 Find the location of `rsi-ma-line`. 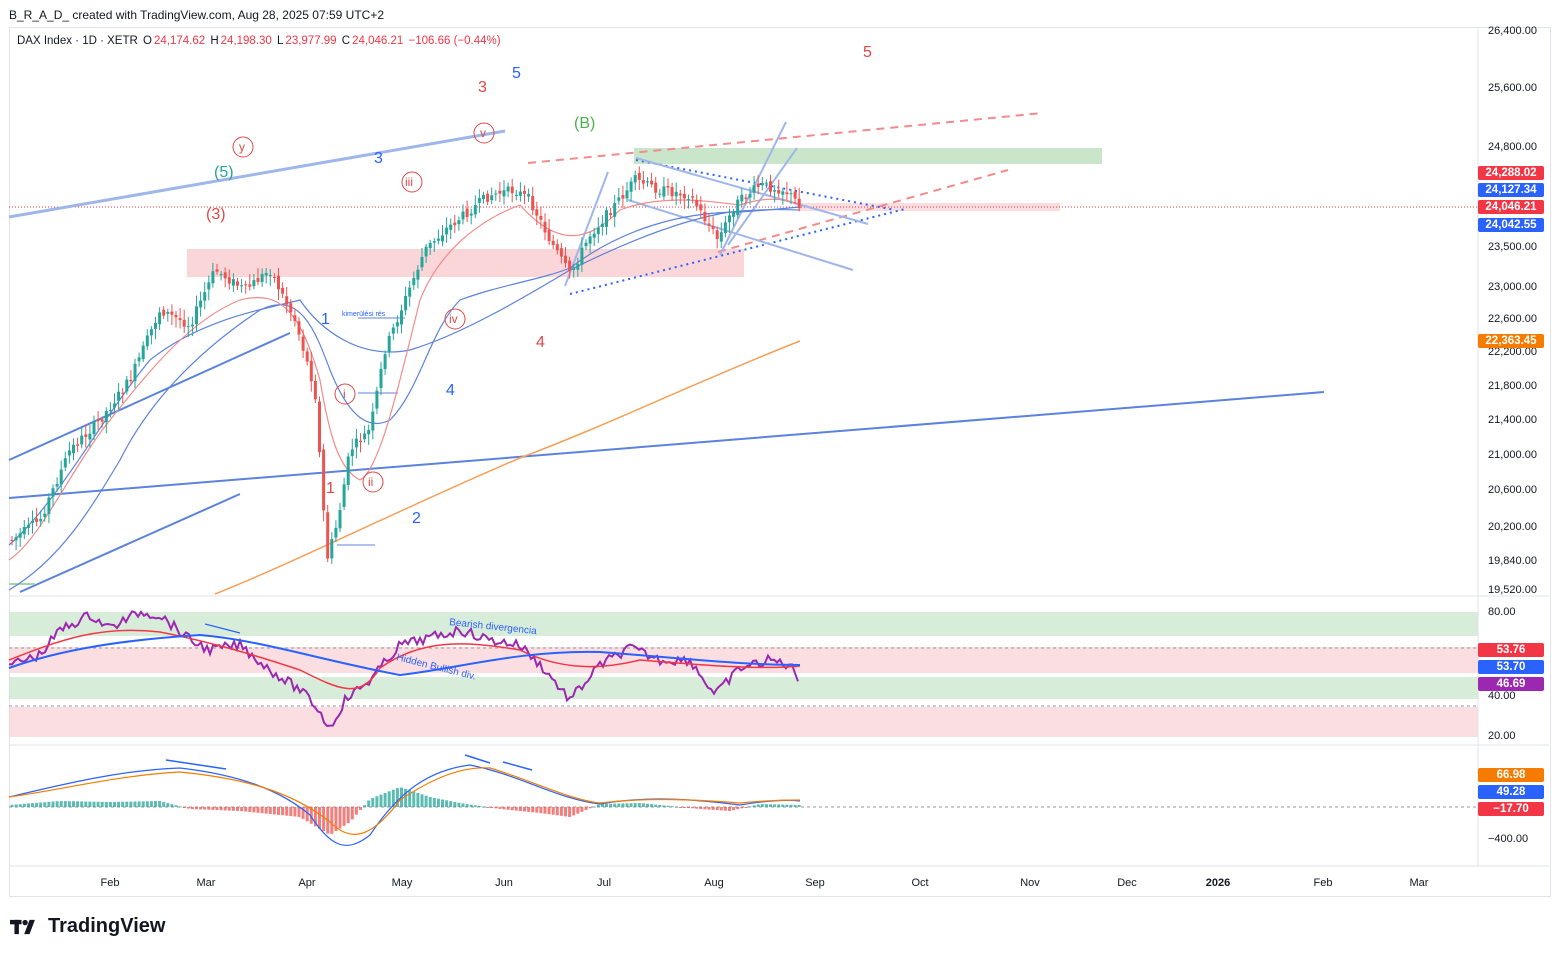

rsi-ma-line is located at coordinates (404, 659).